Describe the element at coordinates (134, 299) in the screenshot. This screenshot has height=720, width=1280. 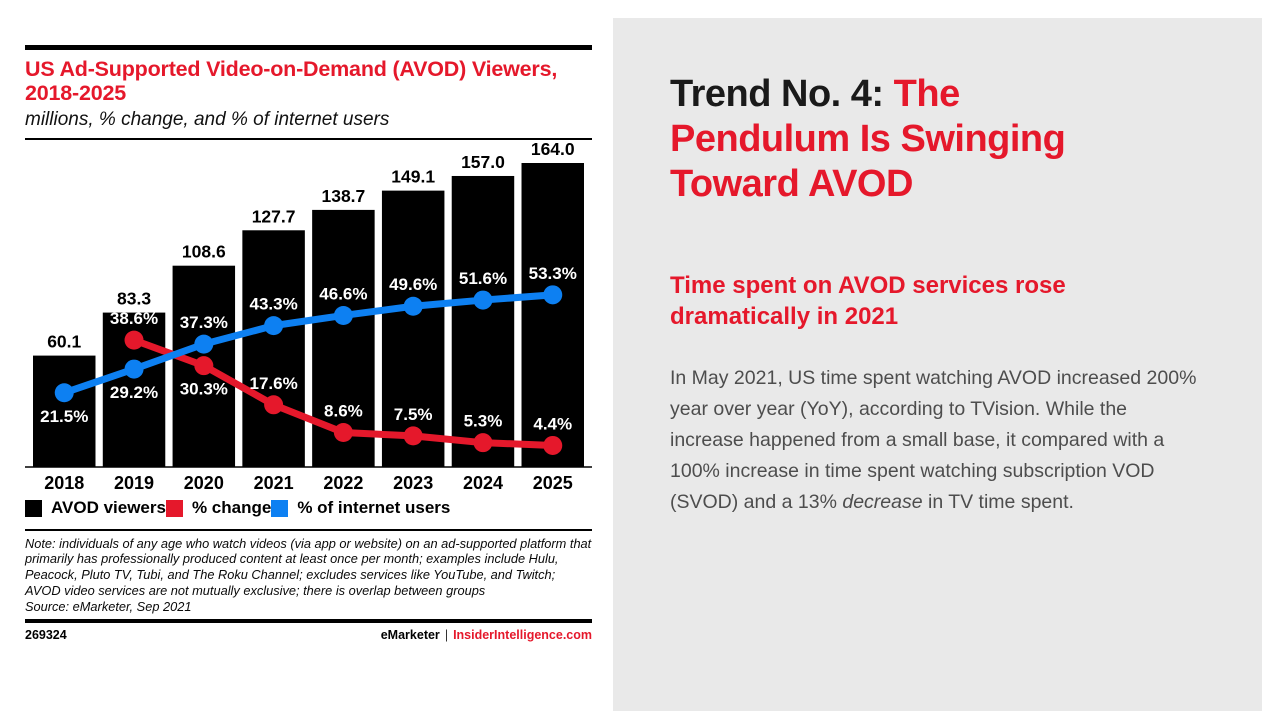
I see `svg-text: 83.3` at that location.